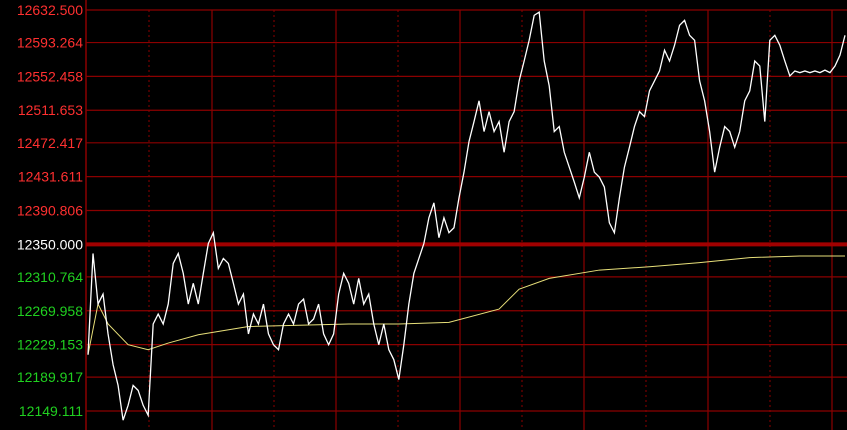  I want to click on y-tick-label: 12149.111, so click(51, 411).